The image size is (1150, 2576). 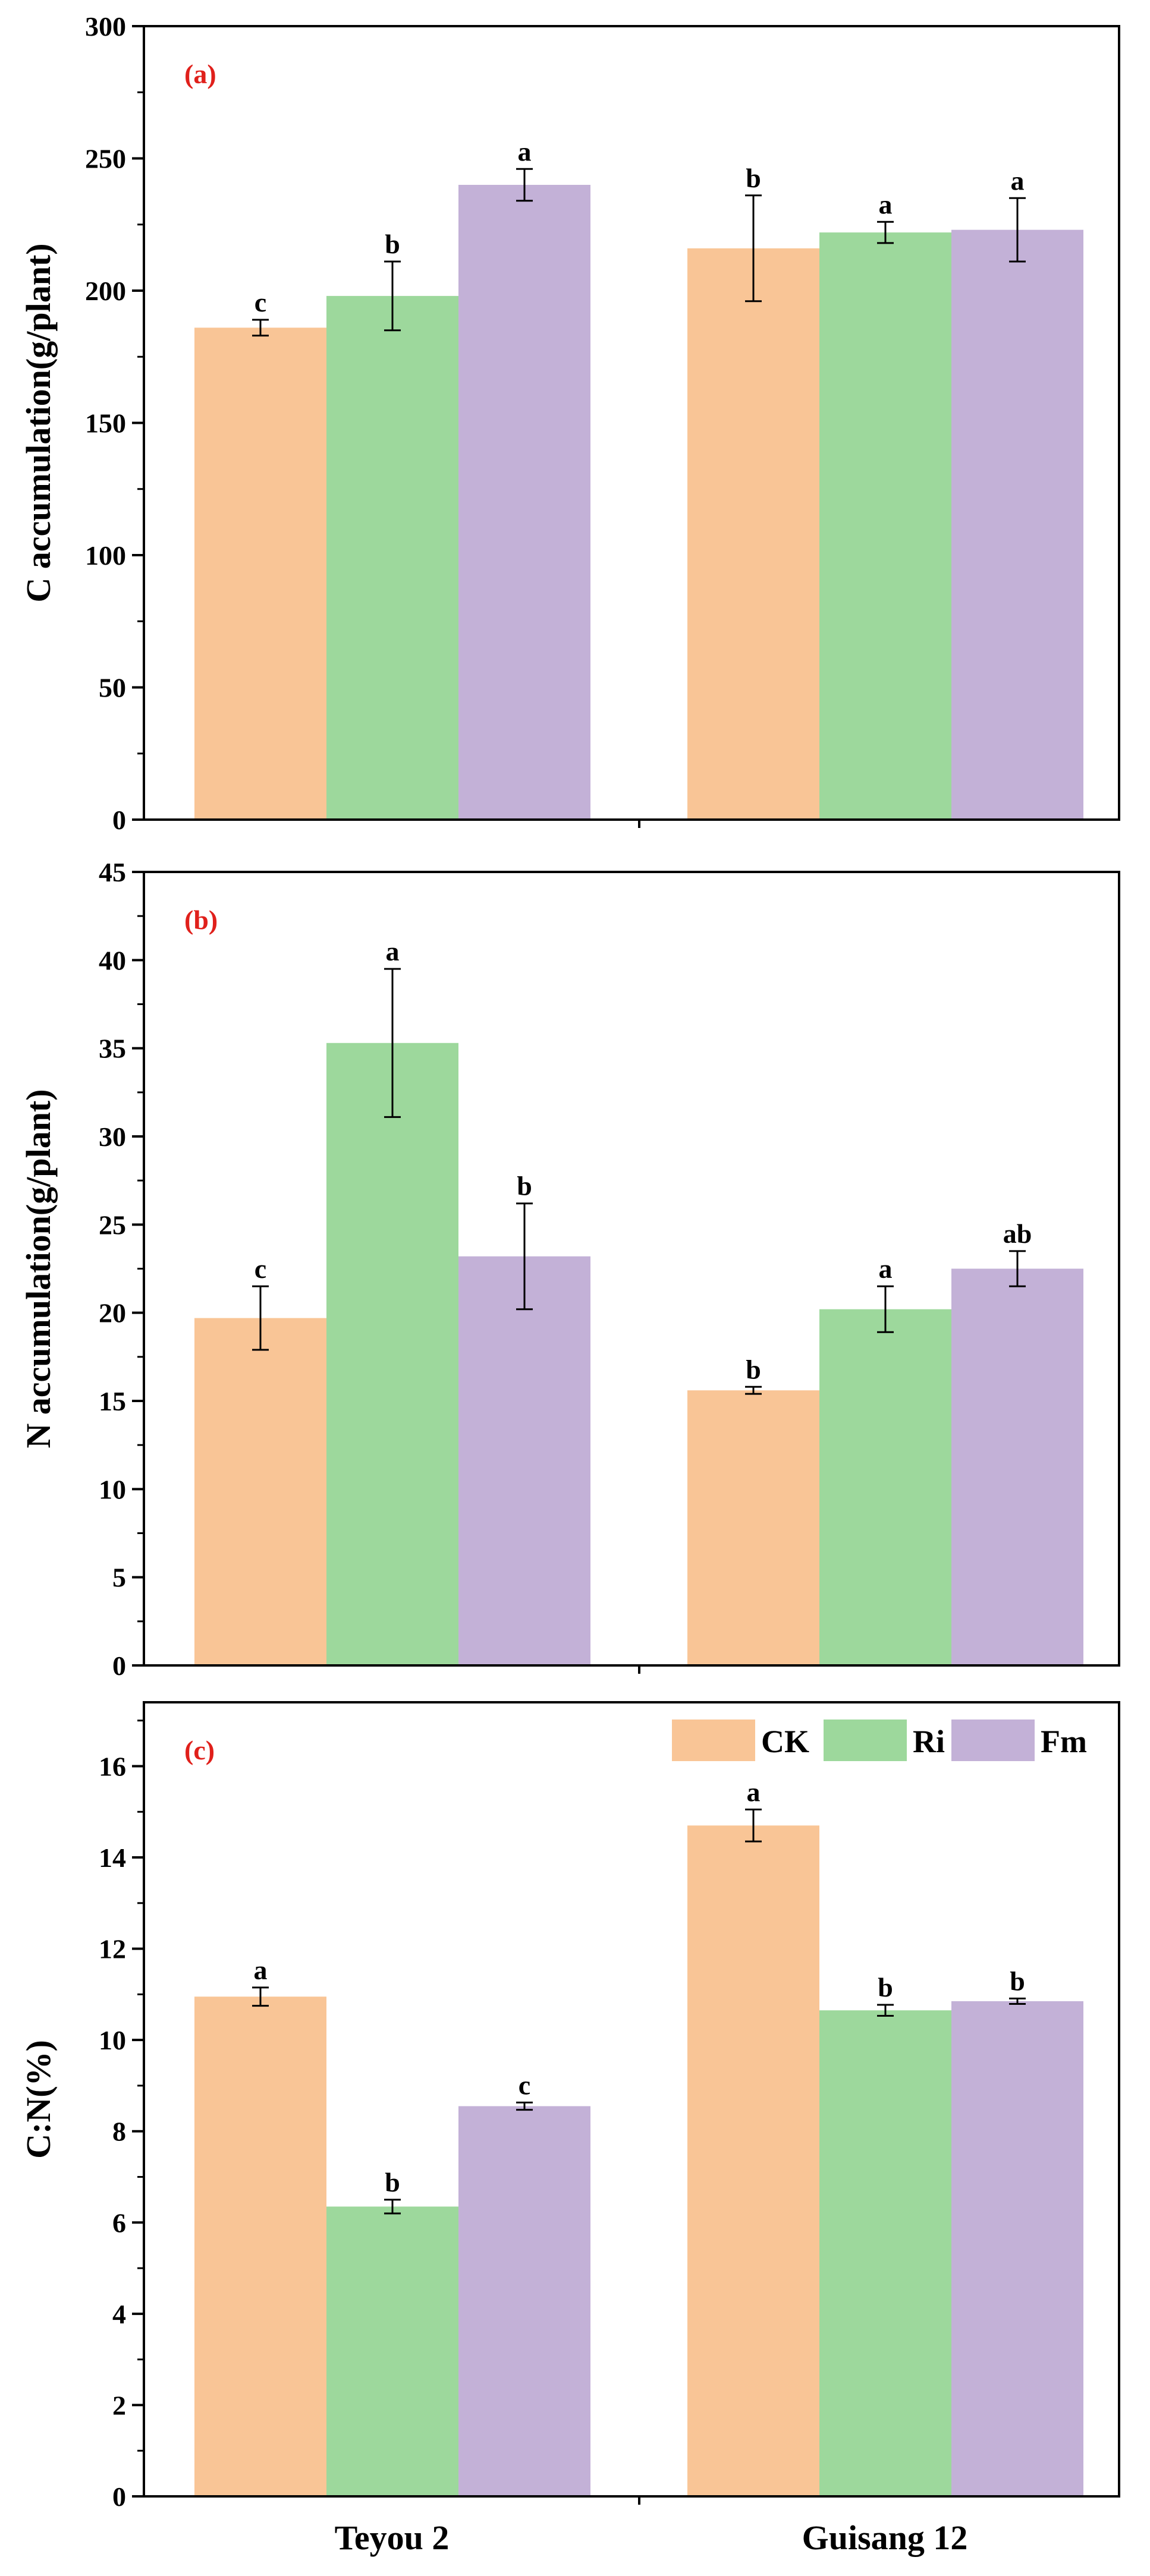 I want to click on panel-b-ylabel: N accumulation(g/plant), so click(x=39, y=1268).